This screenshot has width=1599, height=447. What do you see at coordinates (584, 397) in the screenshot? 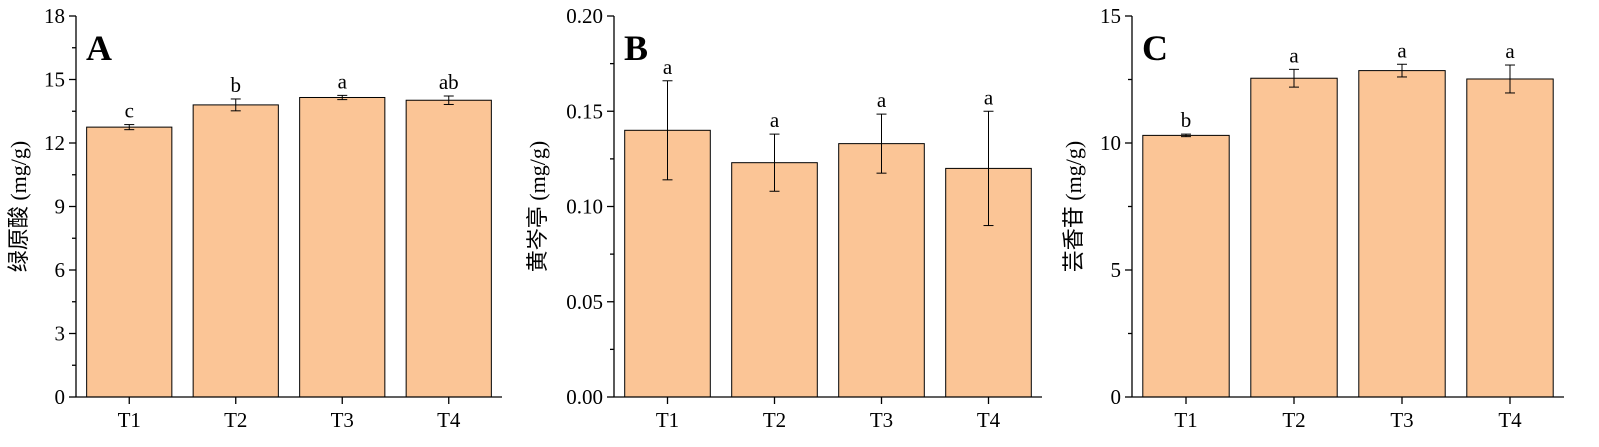
I see `y-tick-label: 0.00` at bounding box center [584, 397].